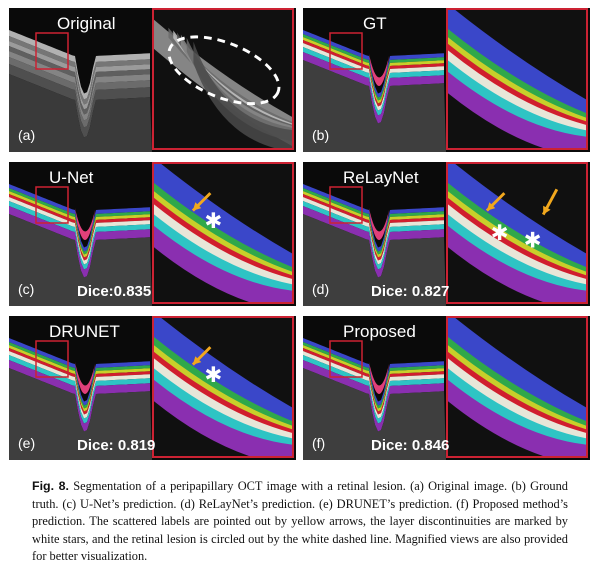  I want to click on panel-label: (d), so click(321, 289).